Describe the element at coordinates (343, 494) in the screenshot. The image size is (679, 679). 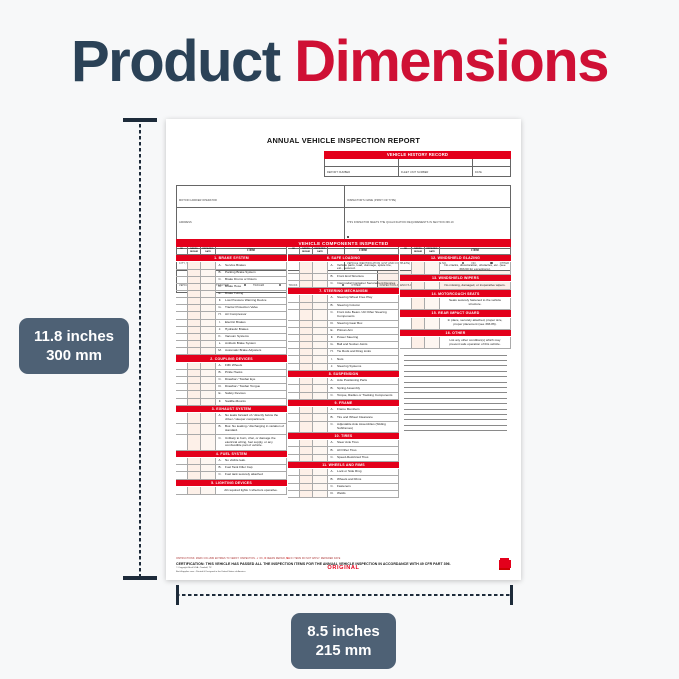
I see `inspection-row: D. Welds` at that location.